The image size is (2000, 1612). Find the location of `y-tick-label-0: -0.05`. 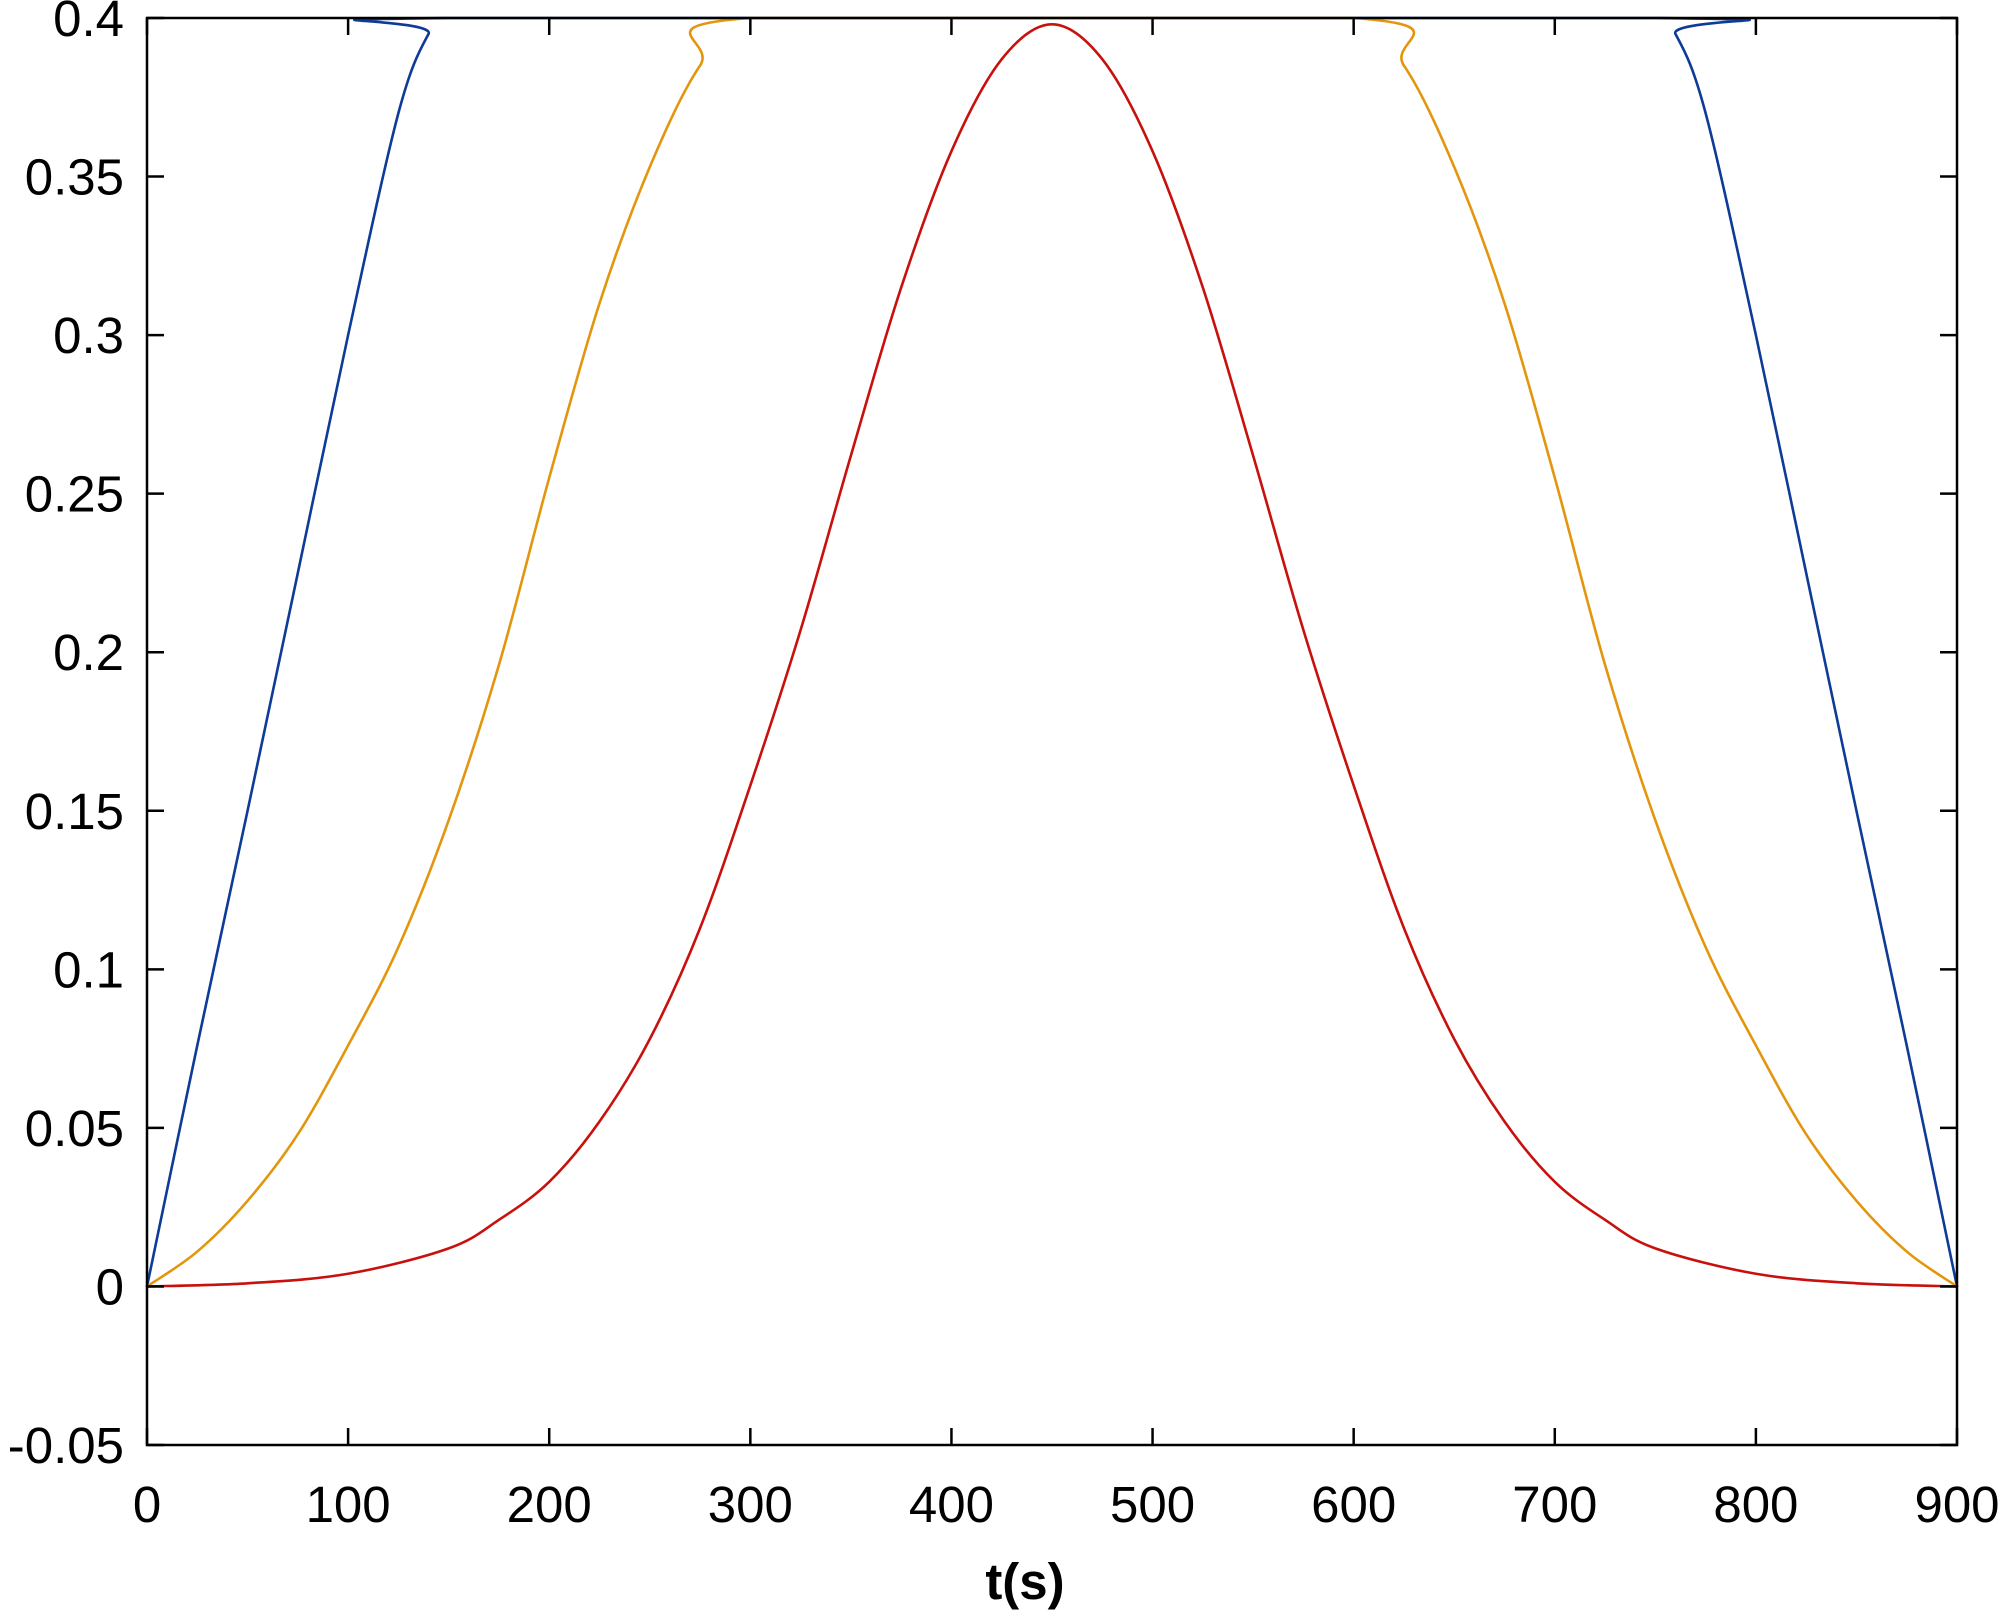

y-tick-label-0: -0.05 is located at coordinates (66, 1445).